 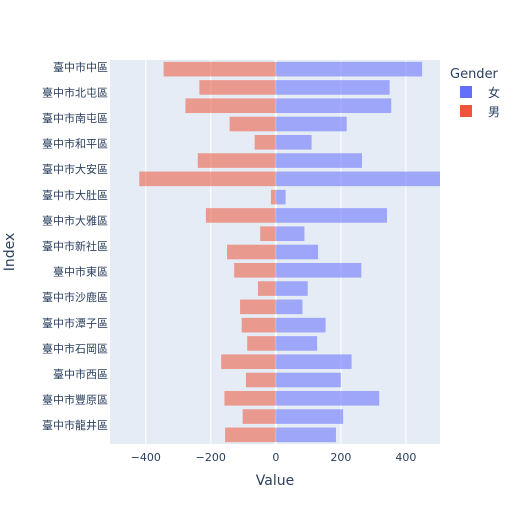 What do you see at coordinates (466, 92) in the screenshot?
I see `legend-swatch-female` at bounding box center [466, 92].